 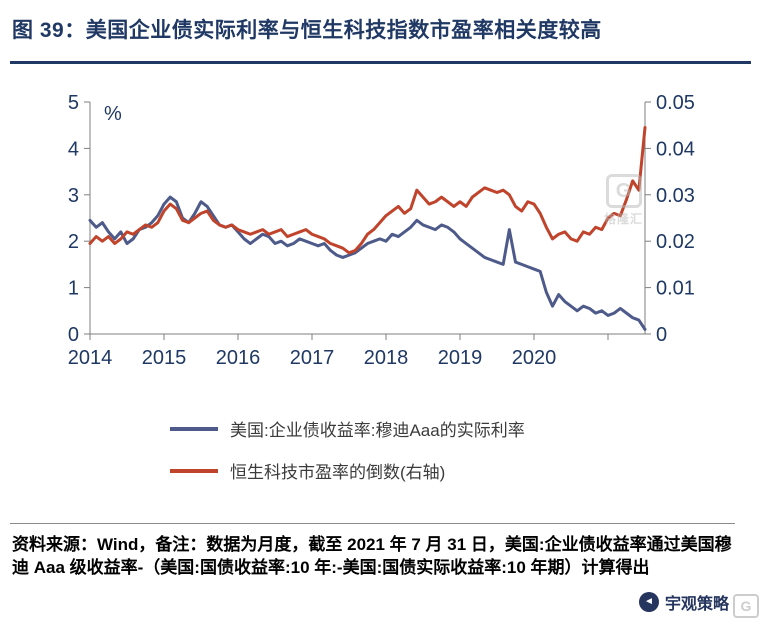 What do you see at coordinates (696, 604) in the screenshot?
I see `brand-name: 宇观策略` at bounding box center [696, 604].